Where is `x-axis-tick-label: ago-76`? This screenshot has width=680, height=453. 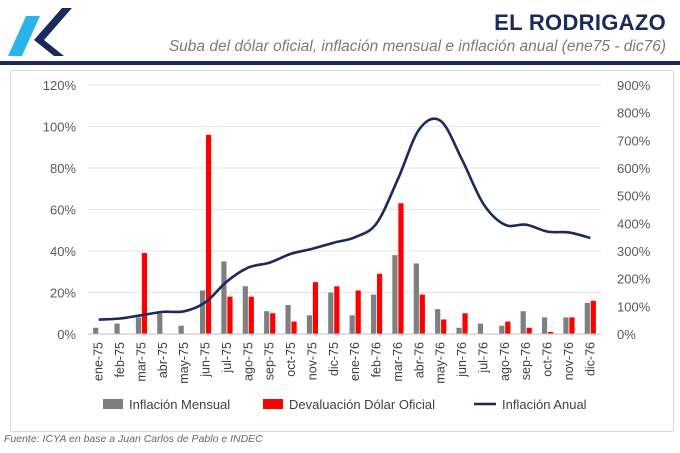
x-axis-tick-label: ago-76 is located at coordinates (505, 361).